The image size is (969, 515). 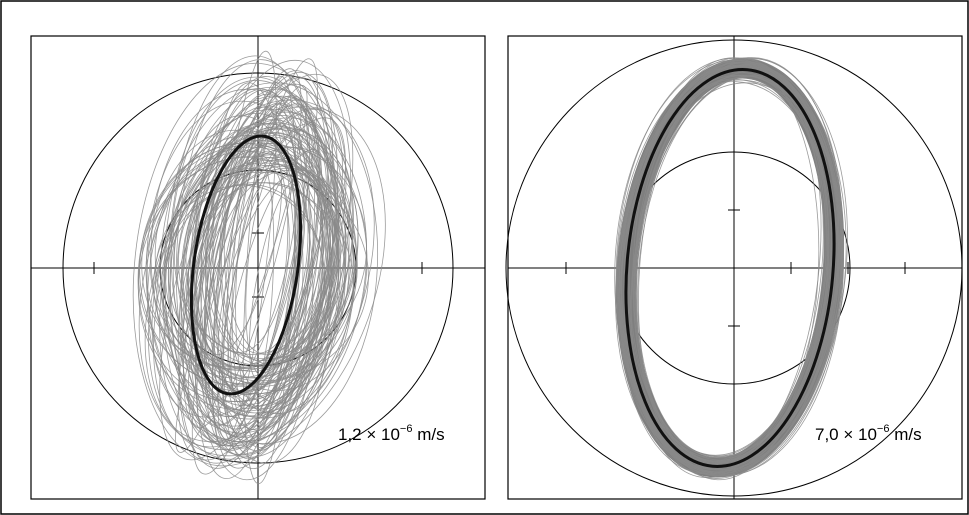 What do you see at coordinates (846, 434) in the screenshot?
I see `right-scale-prefix: 7,0 × 10` at bounding box center [846, 434].